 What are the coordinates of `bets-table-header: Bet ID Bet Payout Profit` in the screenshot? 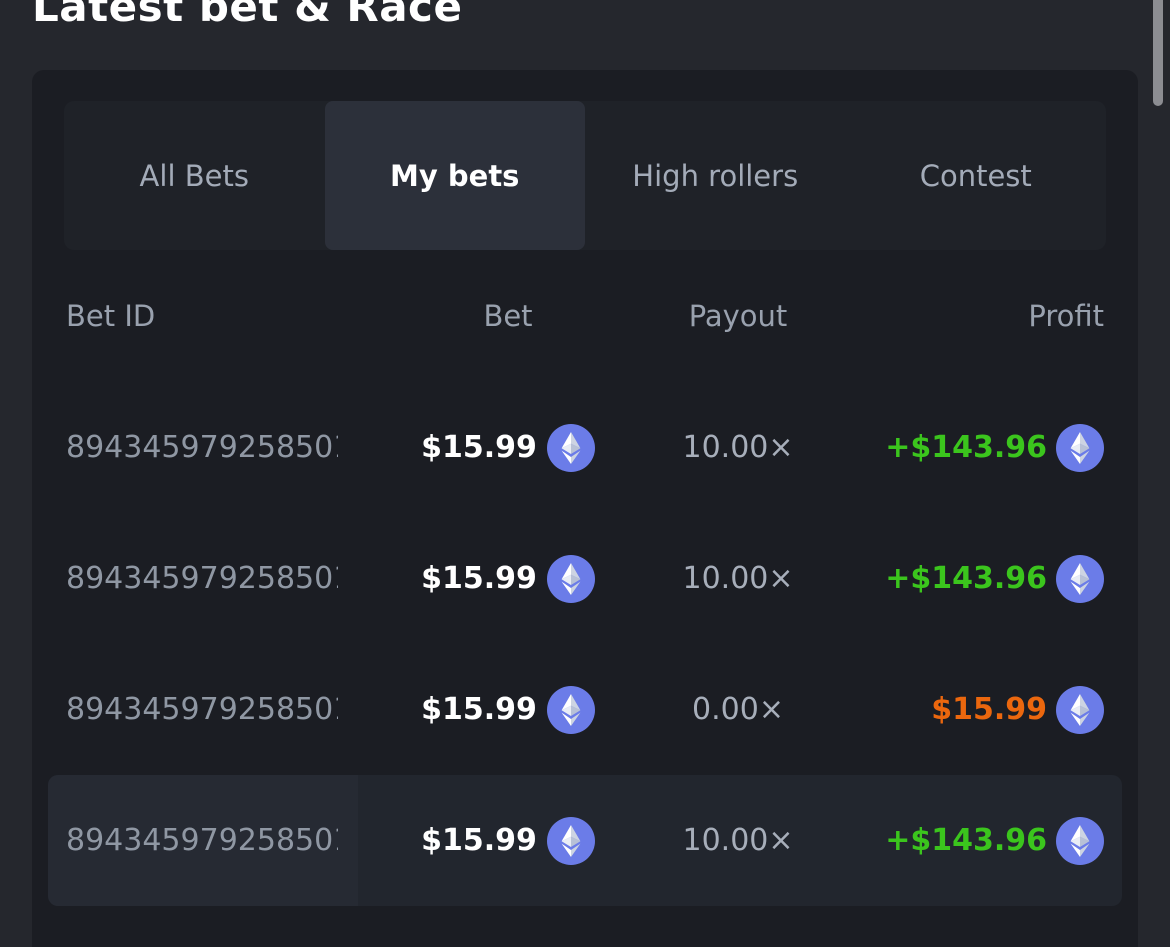 It's located at (585, 316).